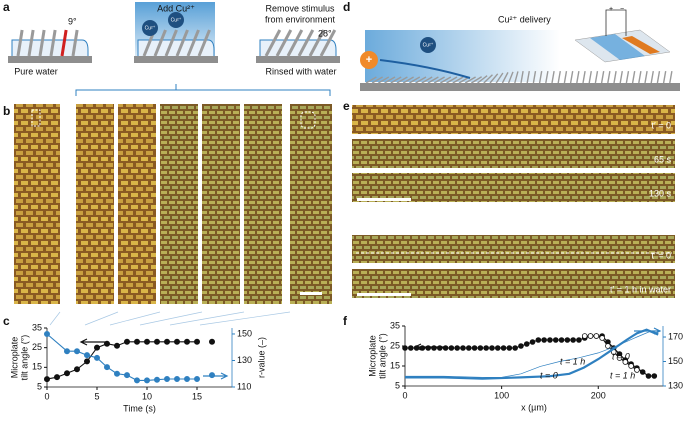 Image resolution: width=685 pixels, height=424 pixels. What do you see at coordinates (617, 47) in the screenshot?
I see `device-channel` at bounding box center [617, 47].